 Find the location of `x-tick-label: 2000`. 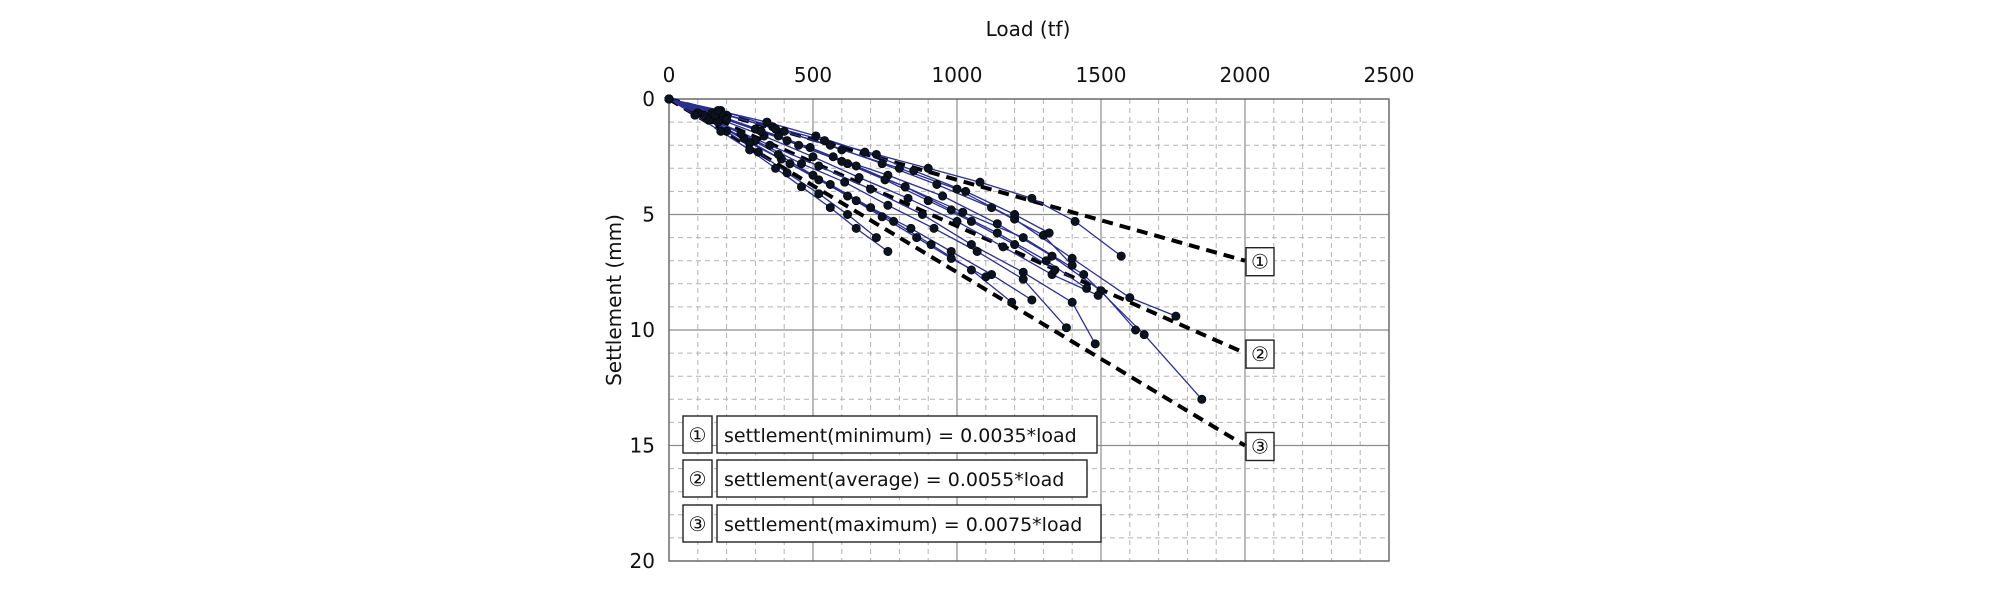

x-tick-label: 2000 is located at coordinates (1245, 75).